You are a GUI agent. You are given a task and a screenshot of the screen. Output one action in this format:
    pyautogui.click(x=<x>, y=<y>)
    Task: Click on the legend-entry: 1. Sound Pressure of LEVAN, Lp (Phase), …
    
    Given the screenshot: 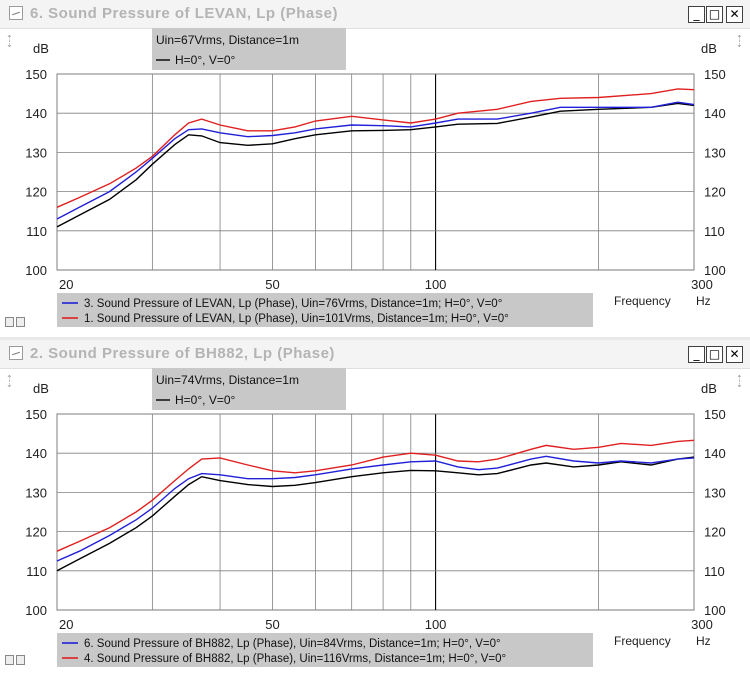 What is the action you would take?
    pyautogui.click(x=296, y=319)
    